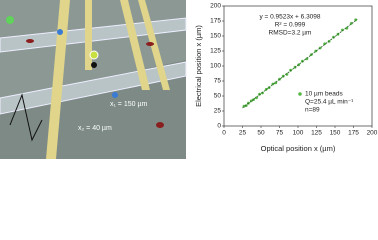  I want to click on y-axis-label: Electrical position x (µm), so click(198, 66).